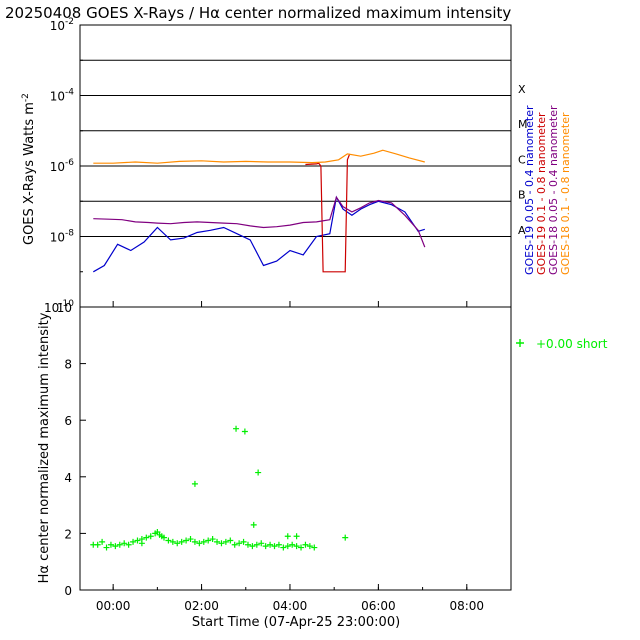 The height and width of the screenshot is (640, 640). I want to click on flare-class-label: M, so click(523, 124).